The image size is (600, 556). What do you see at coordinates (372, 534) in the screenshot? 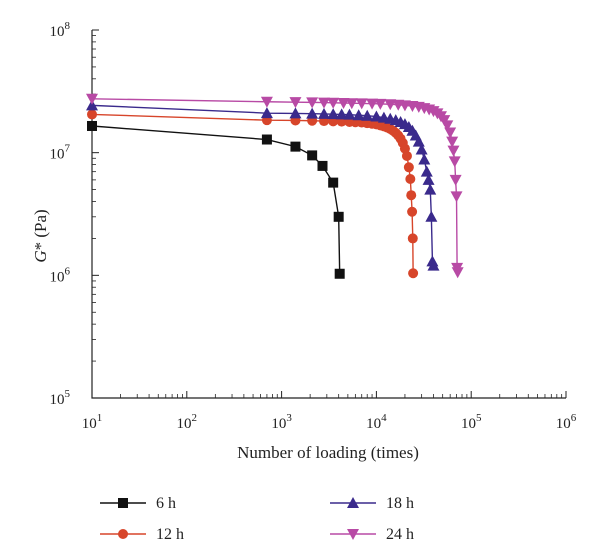
I see `legend-item: 24 h` at bounding box center [372, 534].